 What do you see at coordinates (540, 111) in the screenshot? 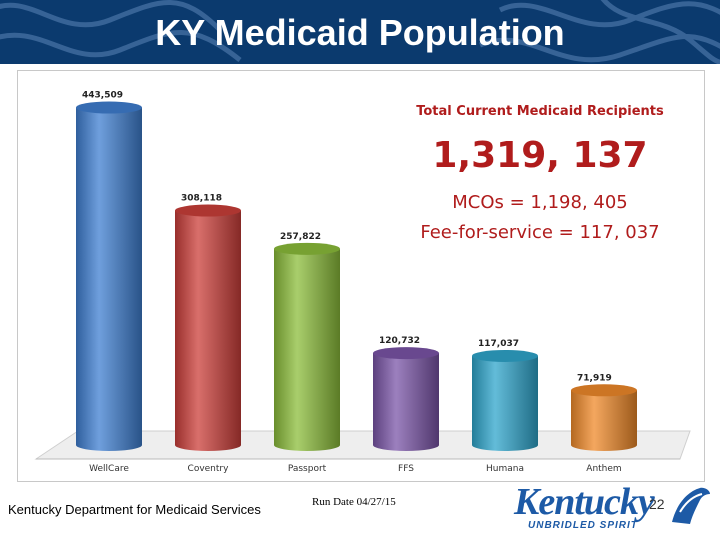
I see `total-recipients-heading: Total Current Medicaid Recipients` at bounding box center [540, 111].